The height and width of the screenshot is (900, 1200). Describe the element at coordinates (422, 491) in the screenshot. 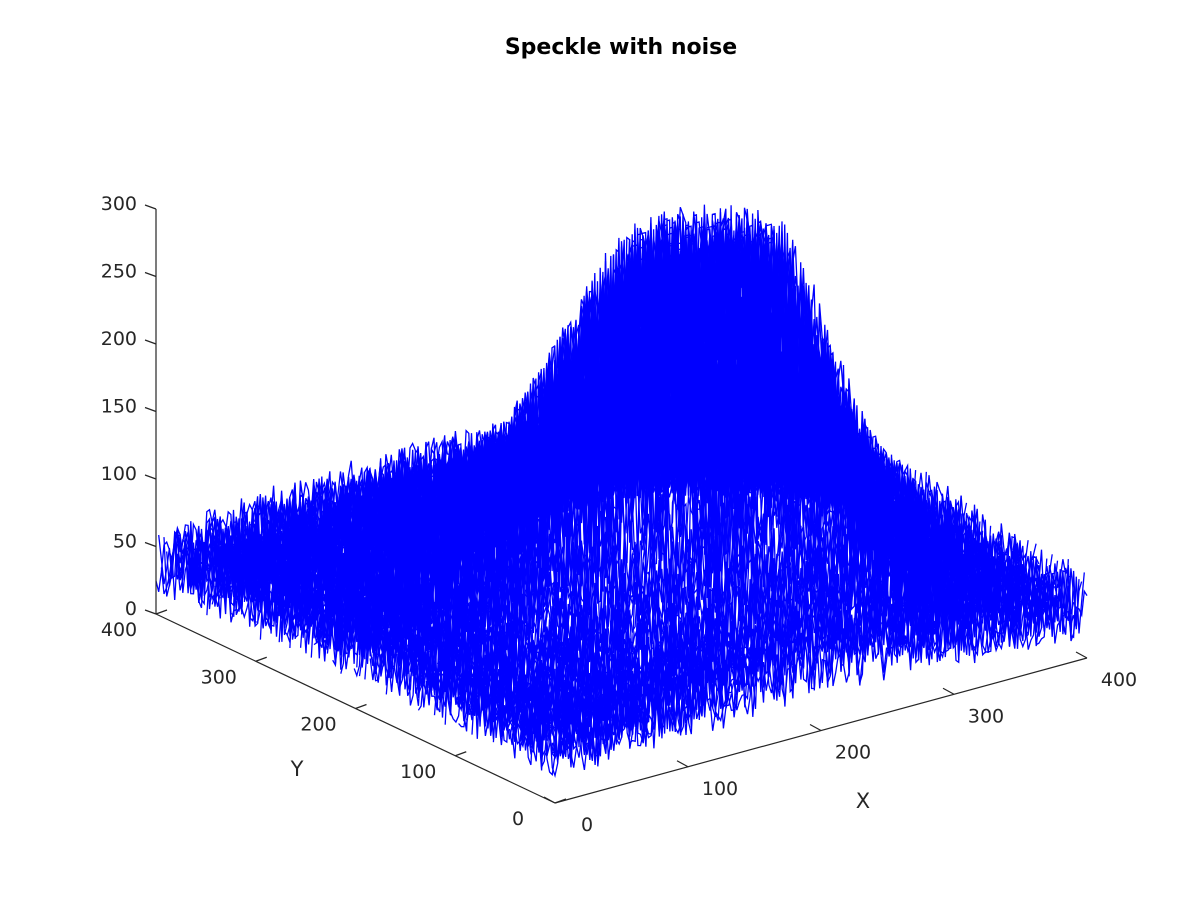

I see `surface-line` at that location.